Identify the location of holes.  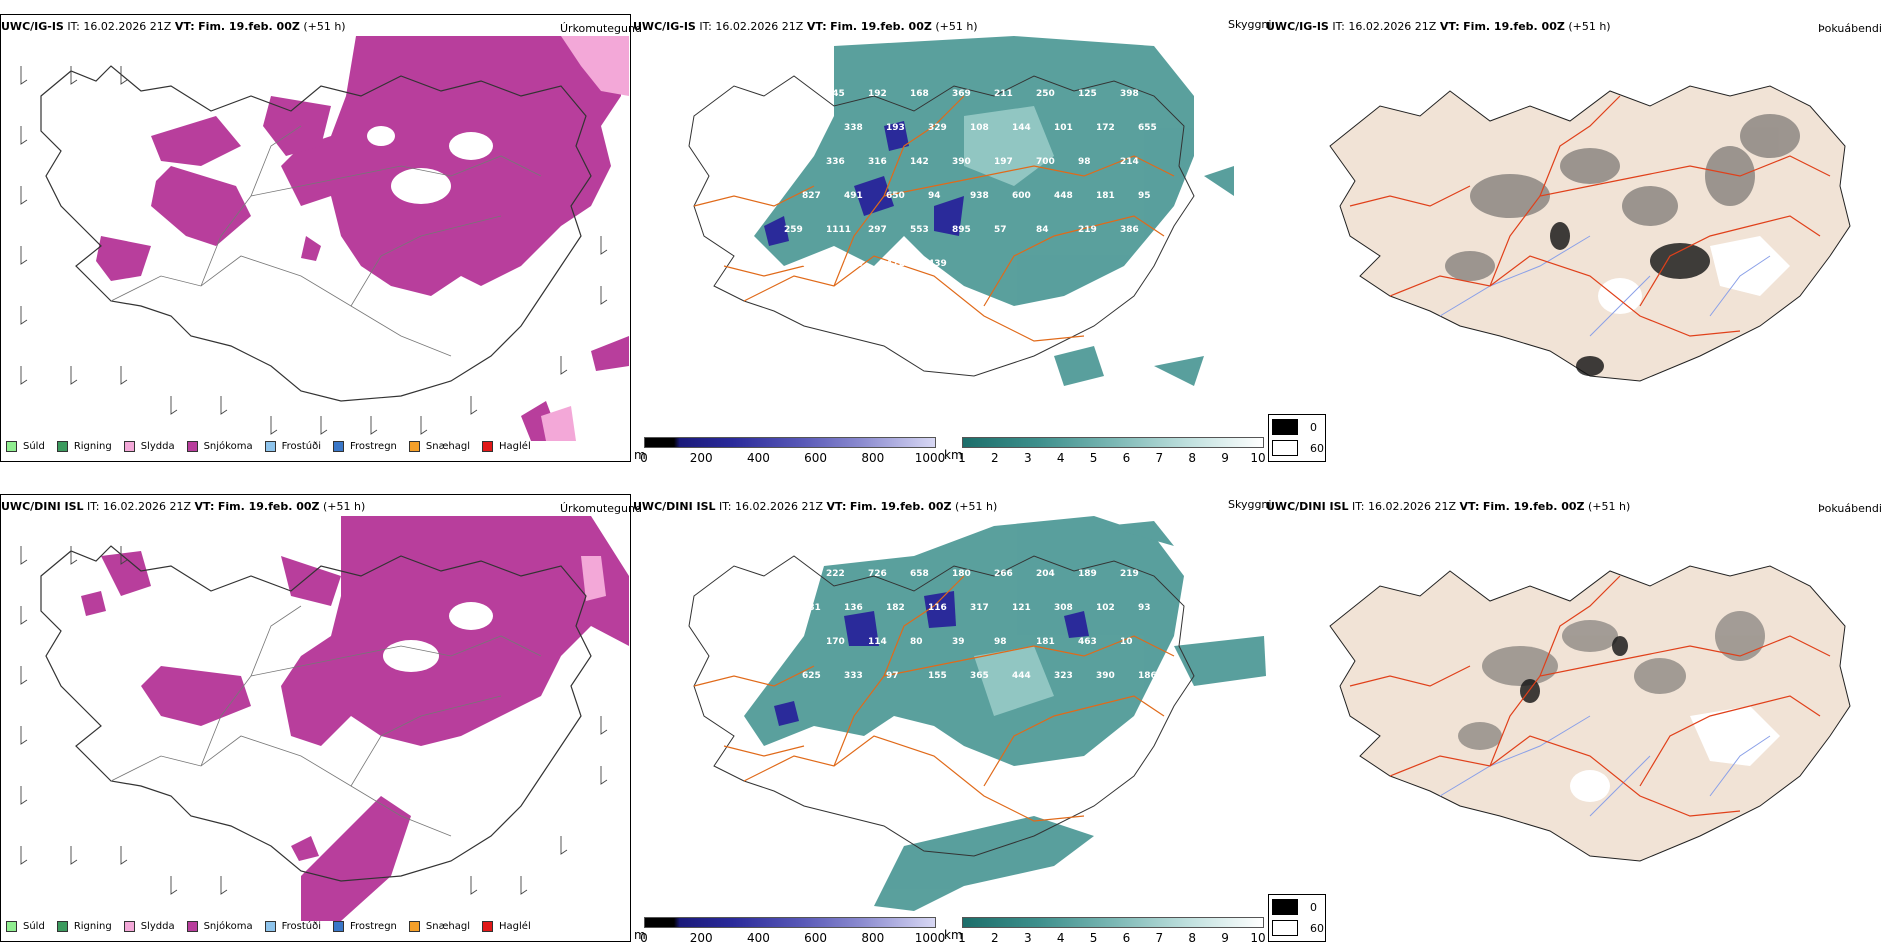
(438, 637).